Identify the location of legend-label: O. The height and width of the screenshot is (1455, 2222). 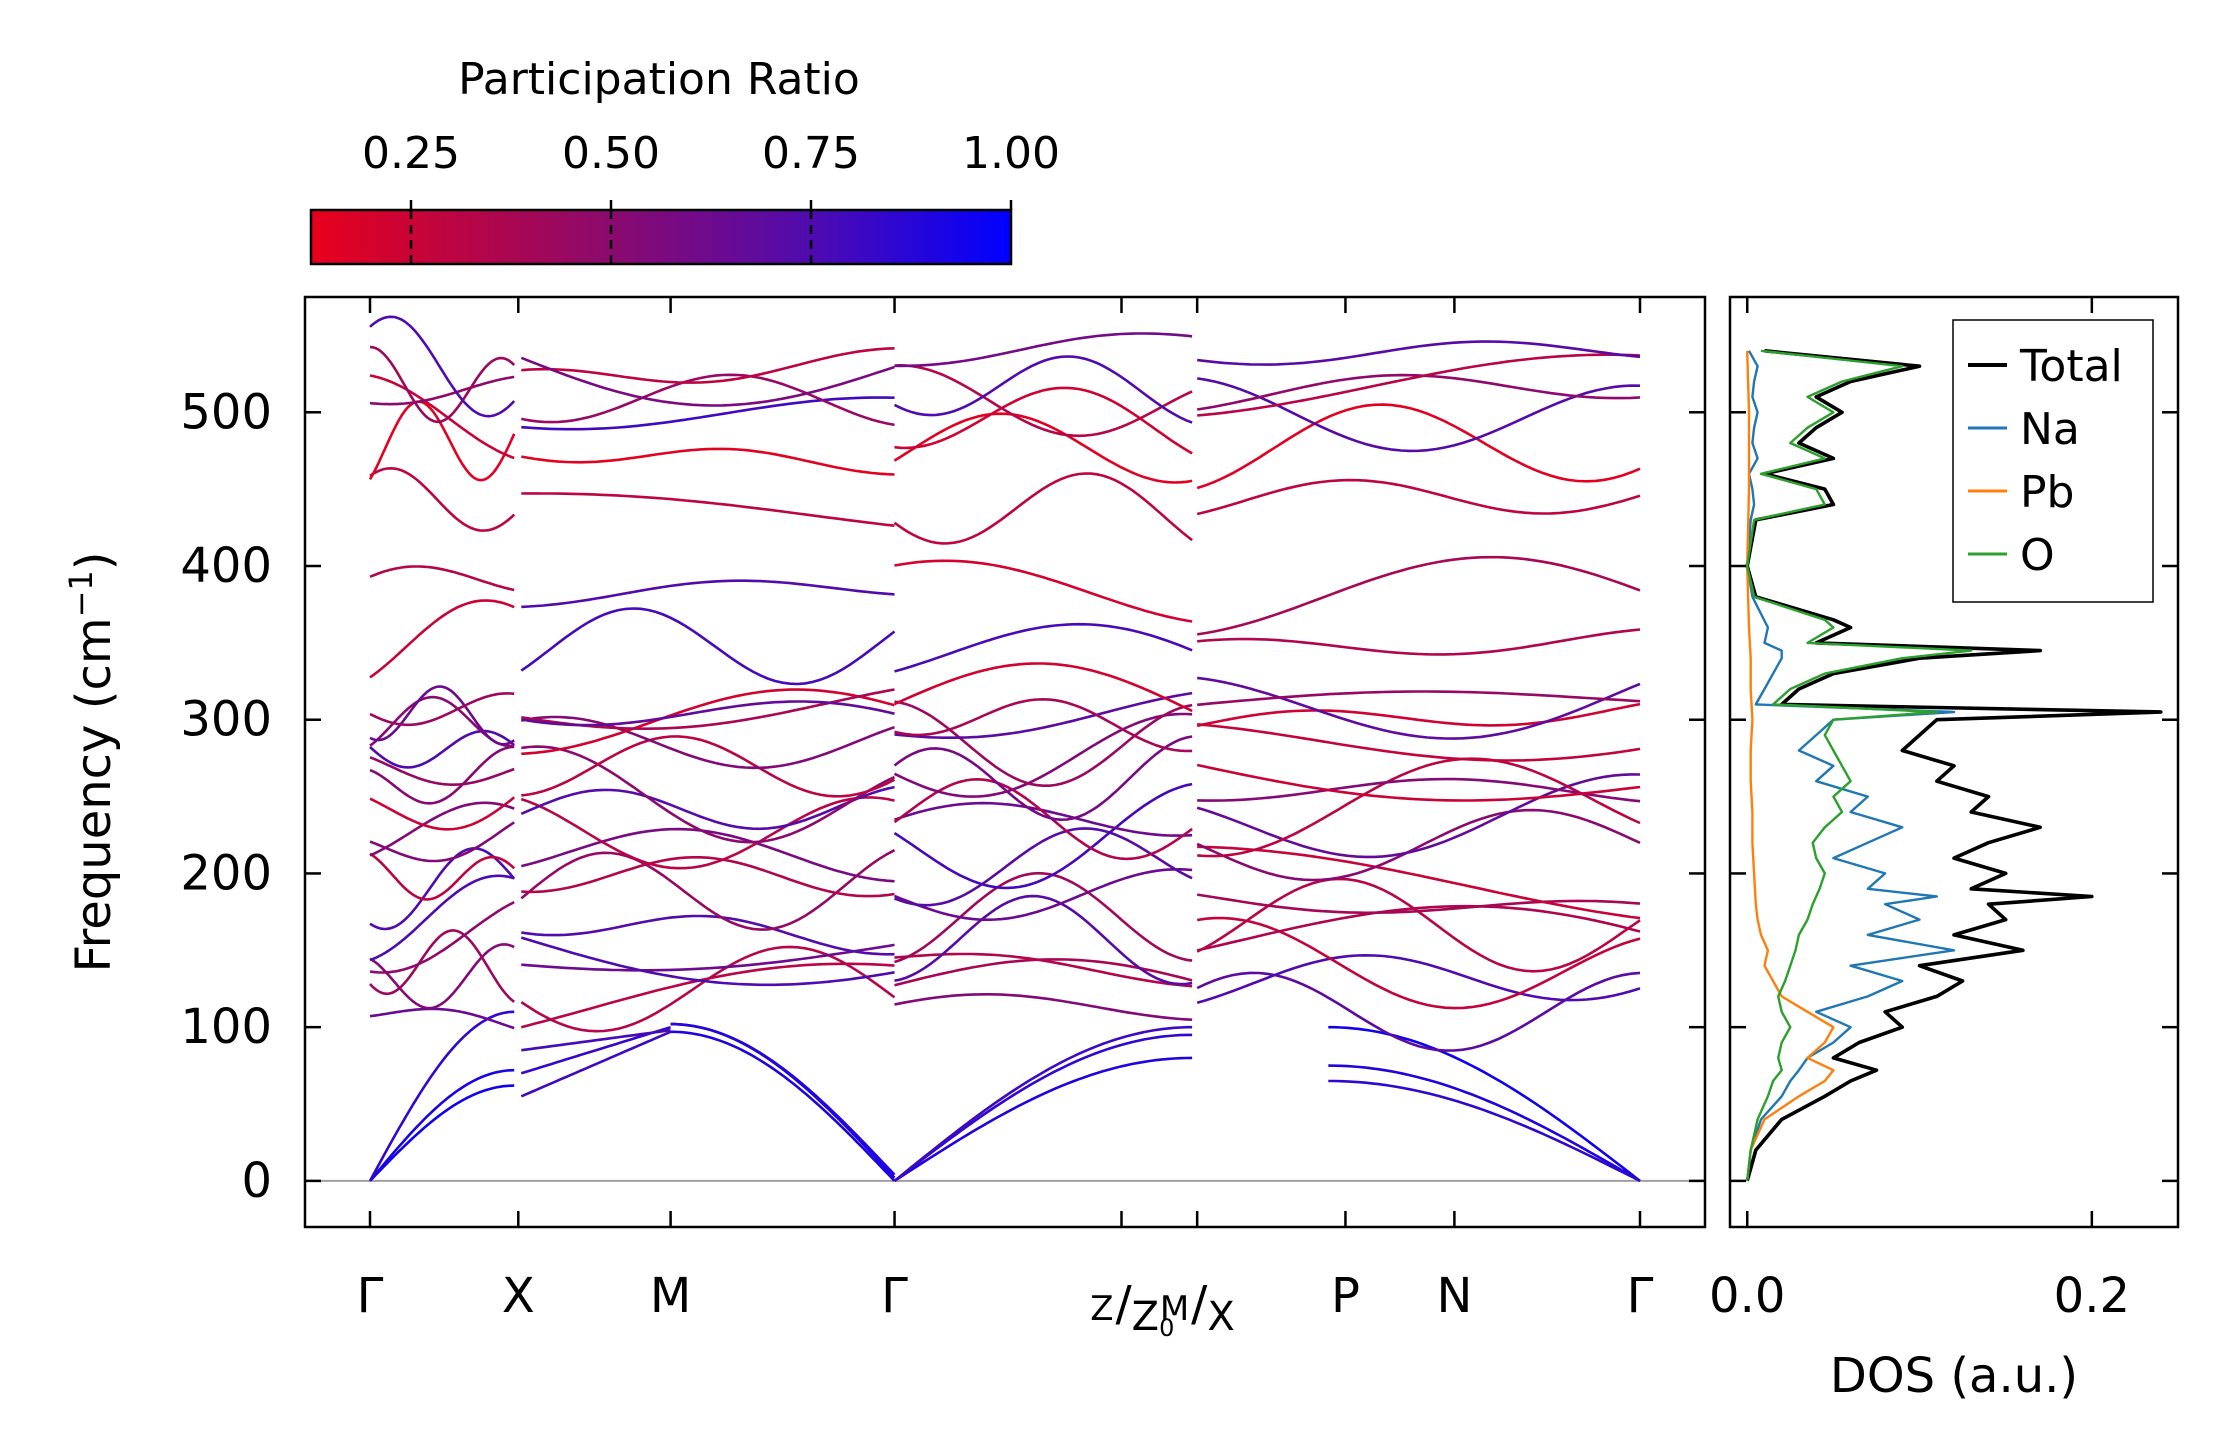
(2037, 555).